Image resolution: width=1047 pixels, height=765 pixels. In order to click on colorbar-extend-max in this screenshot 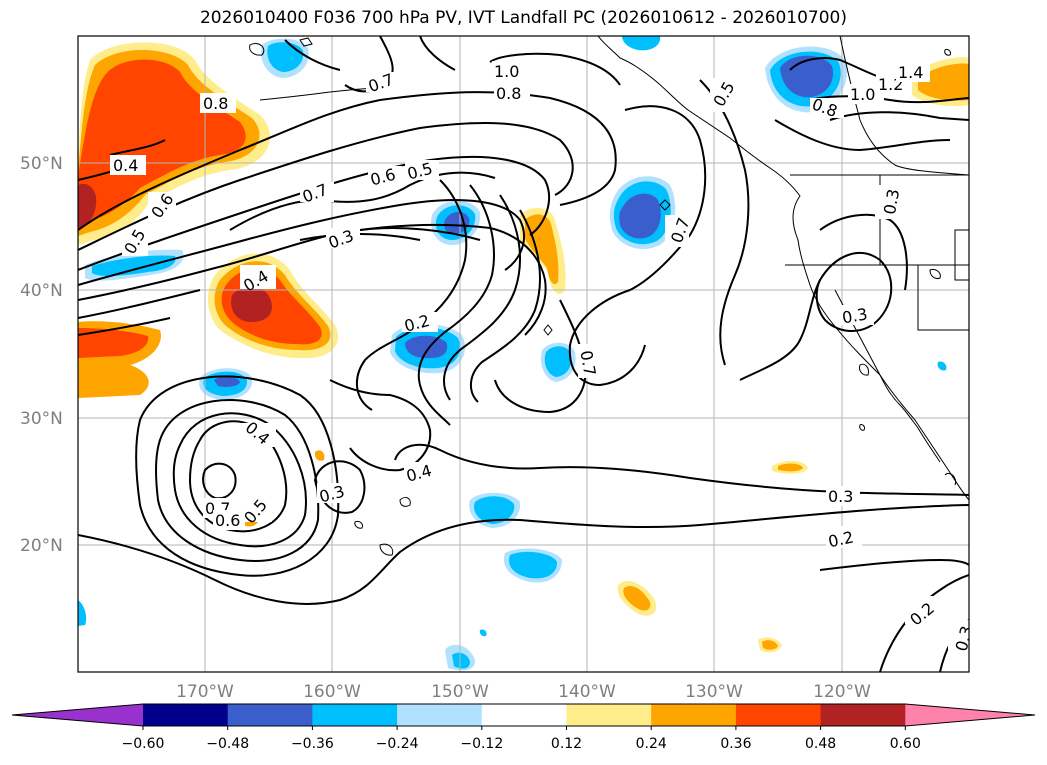, I will do `click(970, 715)`.